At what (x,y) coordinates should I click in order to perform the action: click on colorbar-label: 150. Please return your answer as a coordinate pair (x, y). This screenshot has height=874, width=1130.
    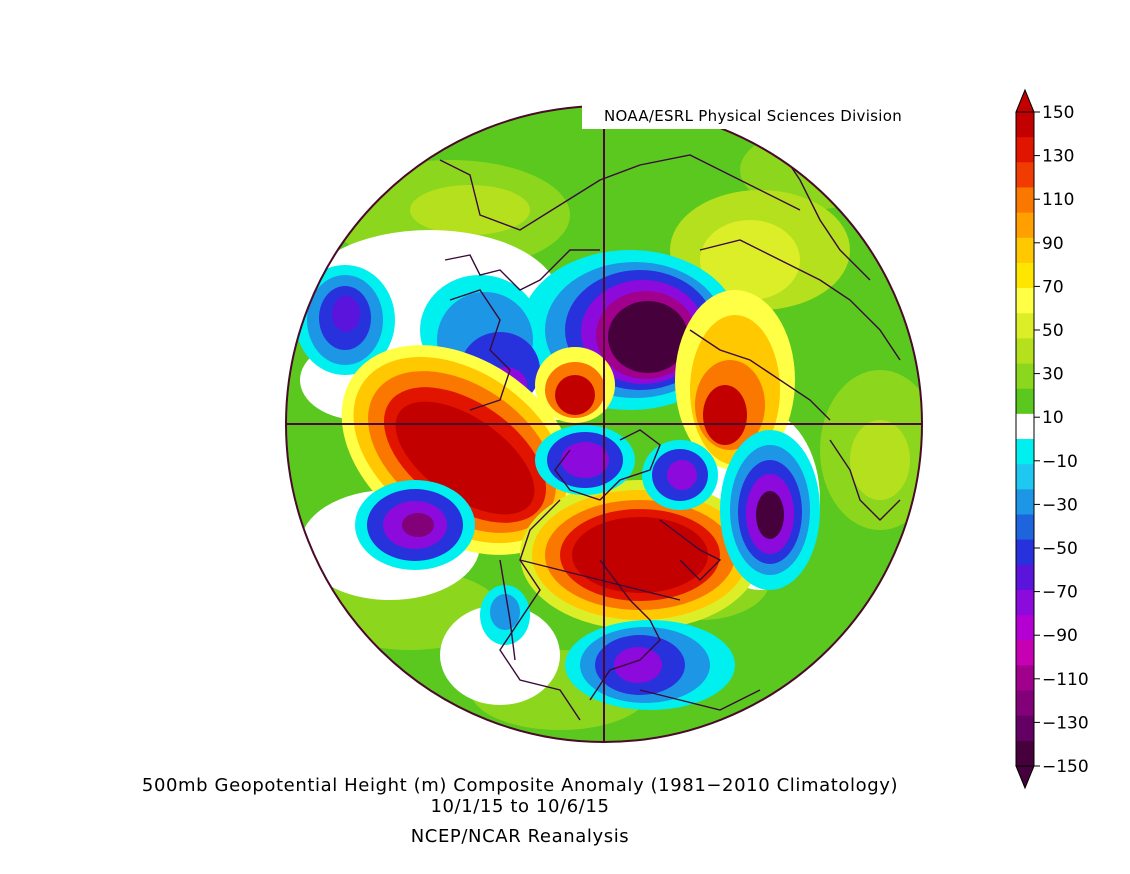
    Looking at the image, I should click on (1058, 113).